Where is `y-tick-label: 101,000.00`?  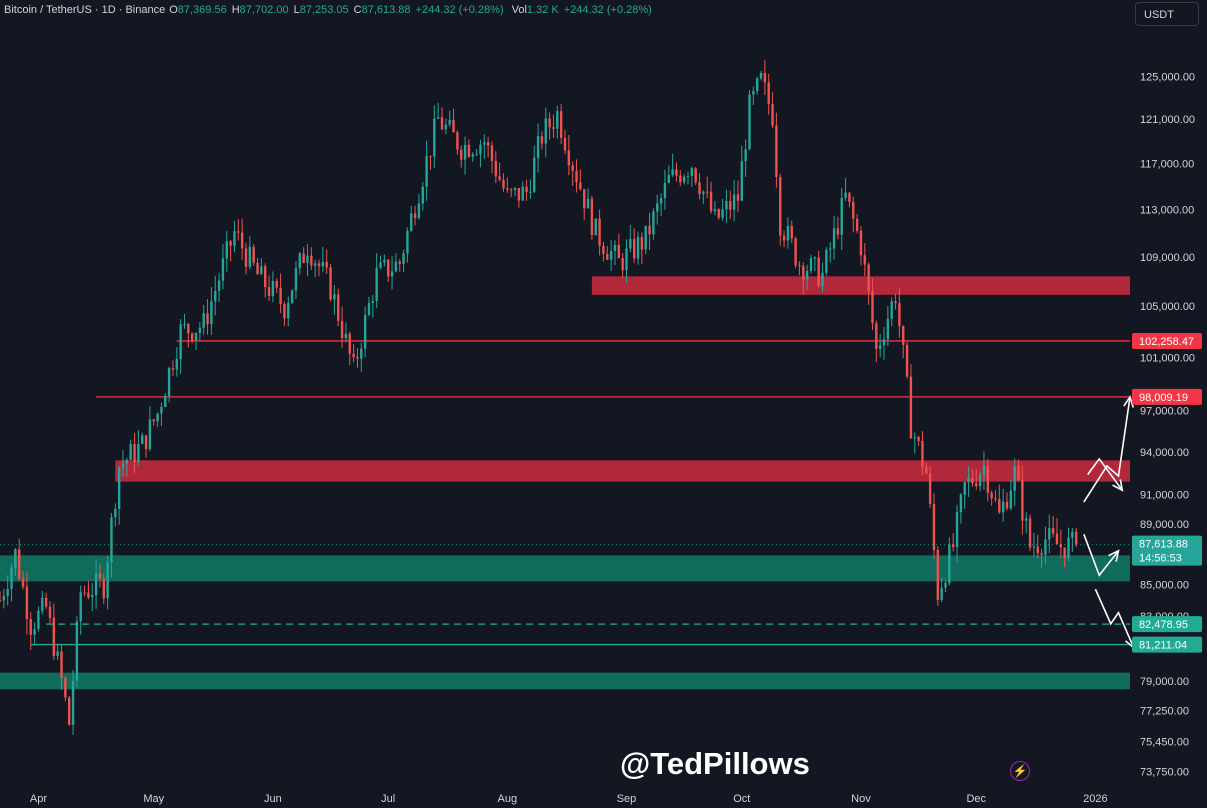
y-tick-label: 101,000.00 is located at coordinates (1167, 358).